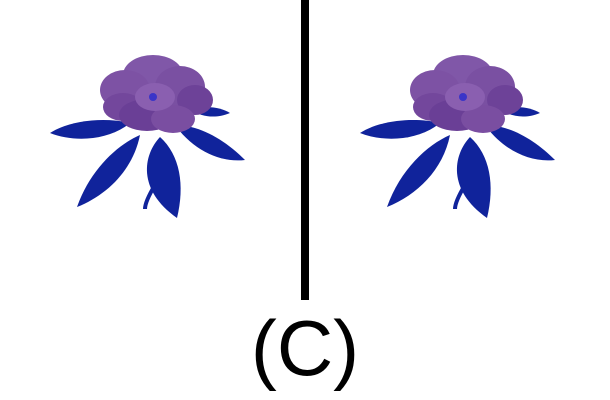  I want to click on panel-divider, so click(305, 150).